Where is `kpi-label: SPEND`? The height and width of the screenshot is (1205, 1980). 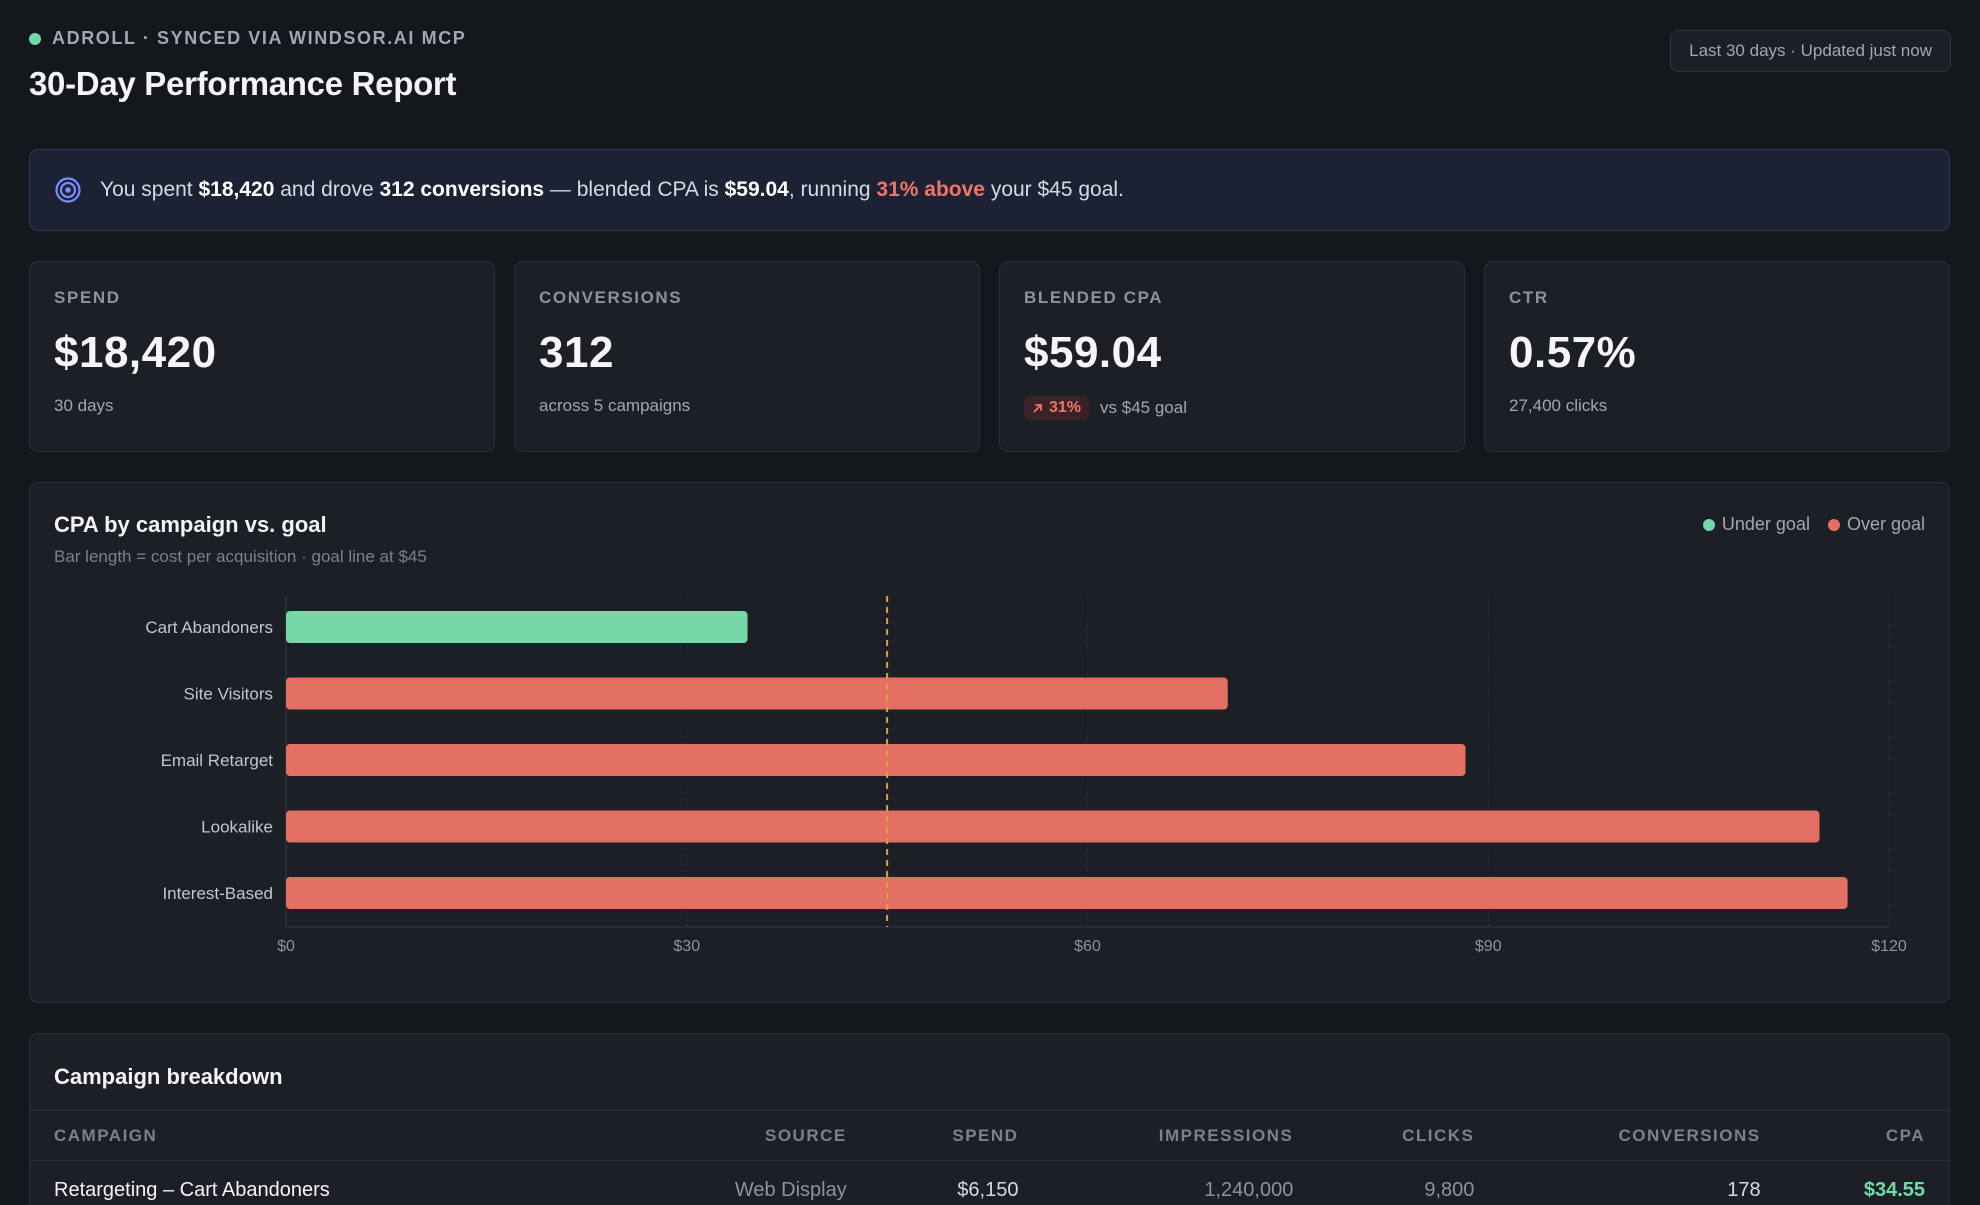 kpi-label: SPEND is located at coordinates (87, 297).